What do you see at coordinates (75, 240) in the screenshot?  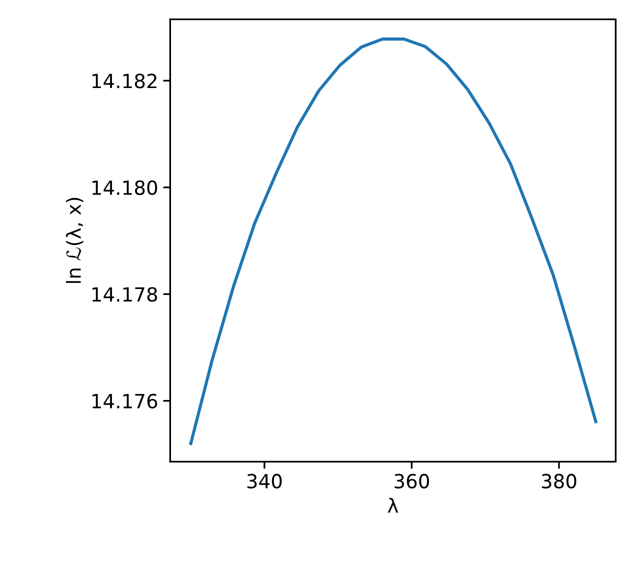 I see `y-axis-title: ln ℒ(λ, x)` at bounding box center [75, 240].